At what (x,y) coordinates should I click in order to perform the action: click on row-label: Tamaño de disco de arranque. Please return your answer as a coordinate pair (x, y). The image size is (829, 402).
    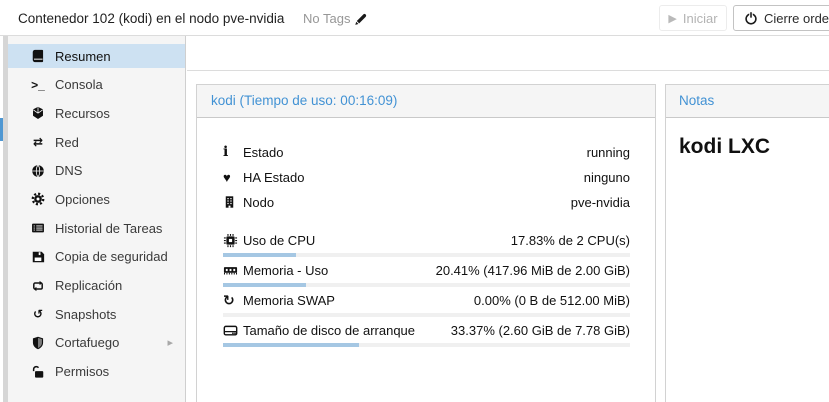
    Looking at the image, I should click on (329, 330).